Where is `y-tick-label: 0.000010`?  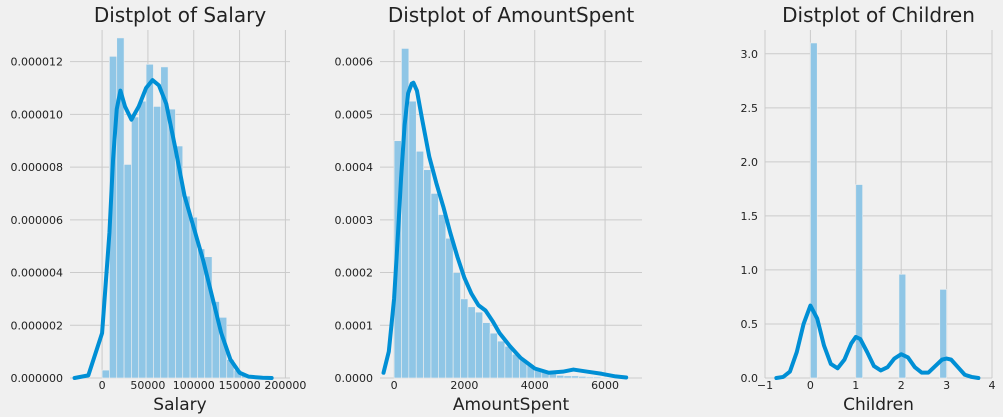 y-tick-label: 0.000010 is located at coordinates (37, 114).